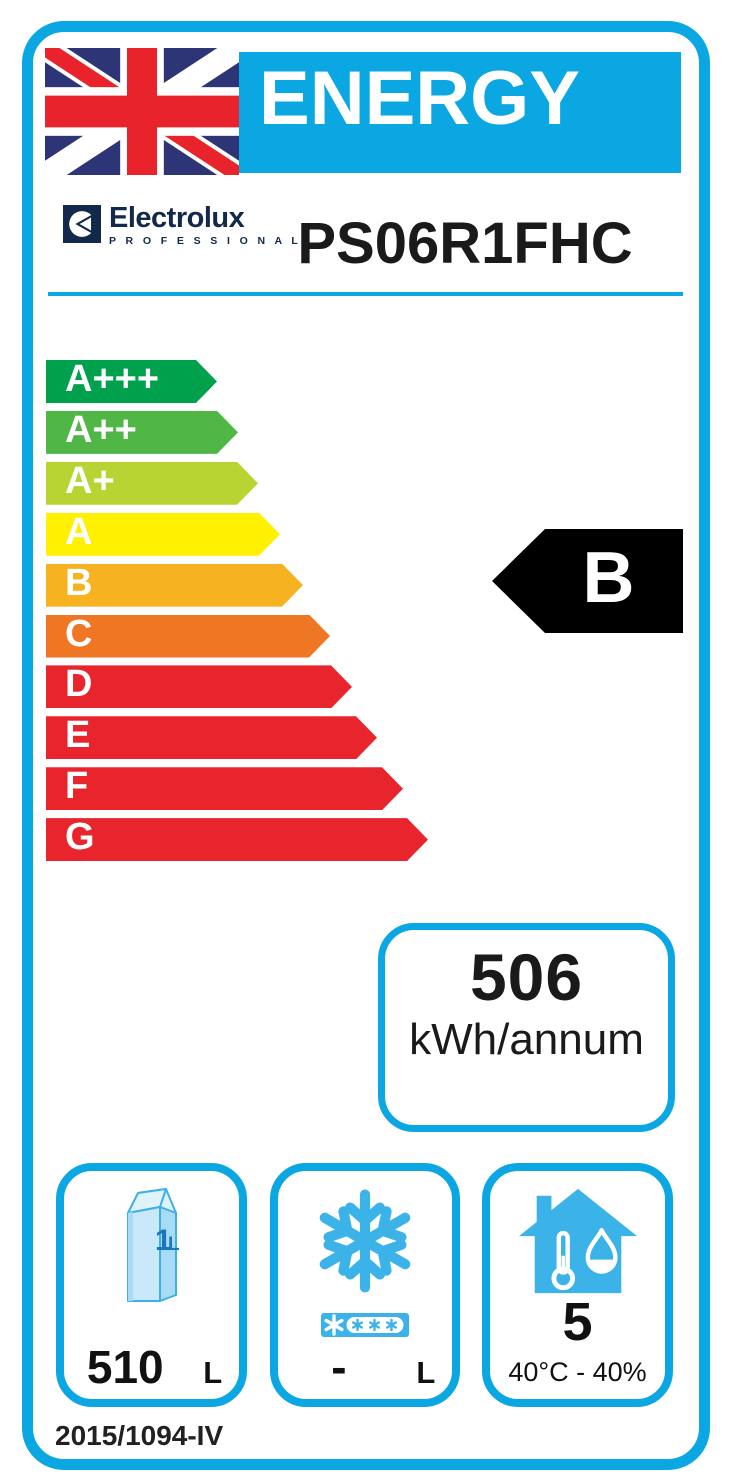  Describe the element at coordinates (577, 1372) in the screenshot. I see `climate-class-condition: 40°C - 40%` at that location.